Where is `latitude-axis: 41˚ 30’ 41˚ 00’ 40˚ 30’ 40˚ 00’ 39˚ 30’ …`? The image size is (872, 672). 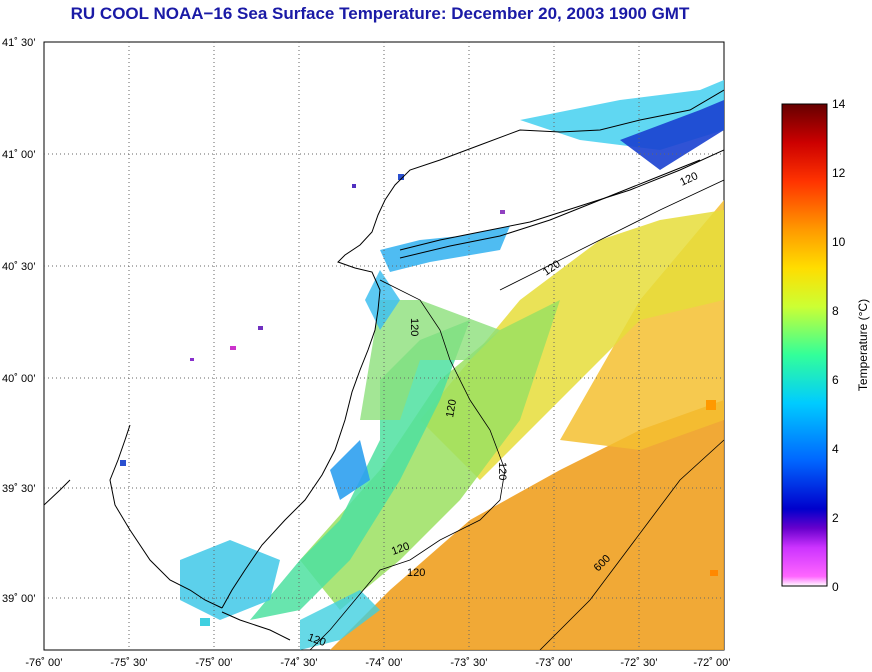
latitude-axis: 41˚ 30’ 41˚ 00’ 40˚ 30’ 40˚ 00’ 39˚ 30’ … is located at coordinates (19, 321).